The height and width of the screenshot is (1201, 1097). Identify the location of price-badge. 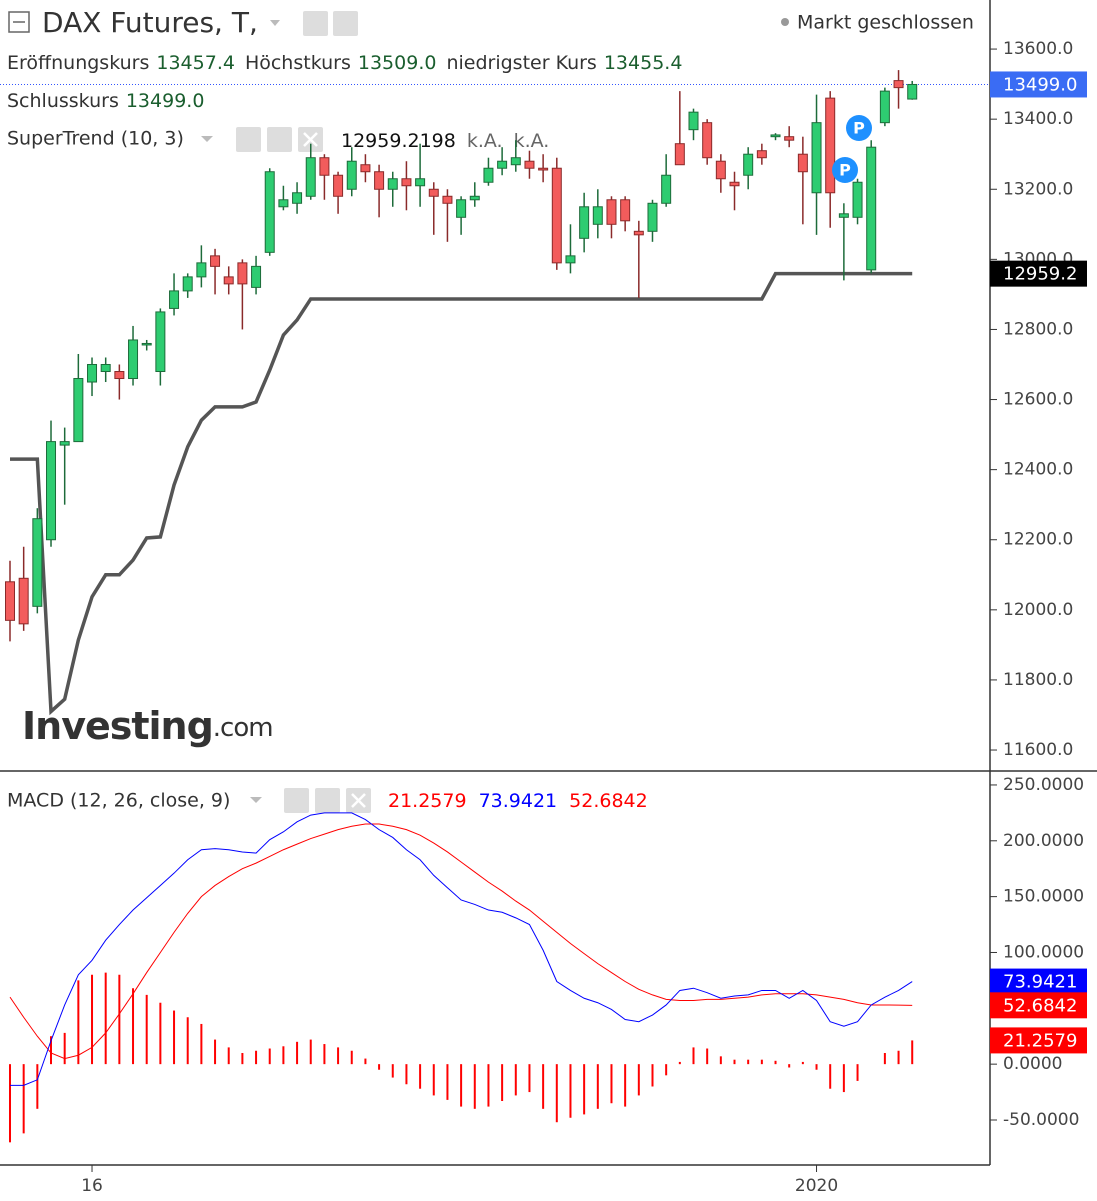
(1038, 273).